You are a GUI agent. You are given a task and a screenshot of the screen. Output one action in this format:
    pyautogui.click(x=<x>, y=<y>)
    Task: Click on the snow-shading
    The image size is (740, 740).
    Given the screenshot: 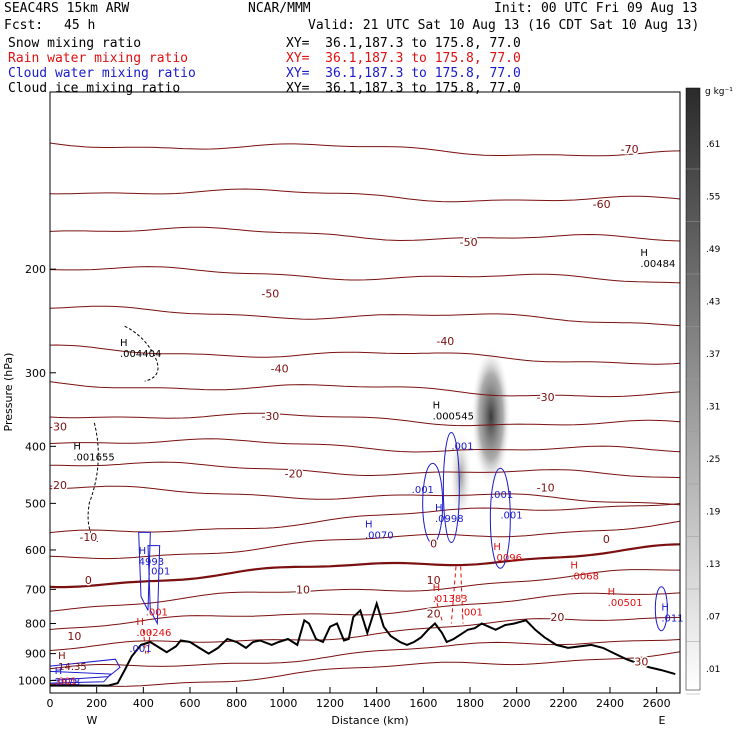 What is the action you would take?
    pyautogui.click(x=479, y=436)
    